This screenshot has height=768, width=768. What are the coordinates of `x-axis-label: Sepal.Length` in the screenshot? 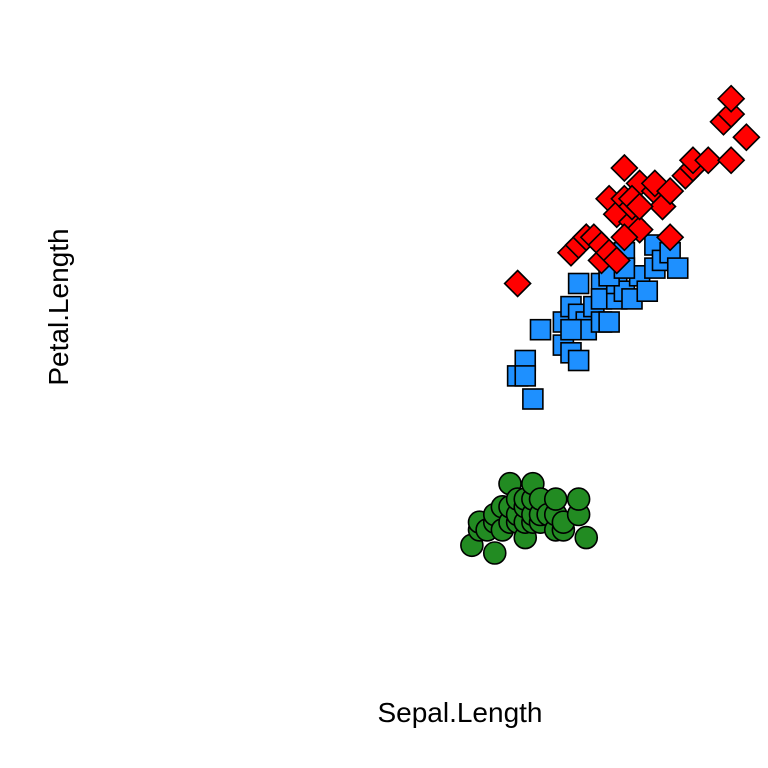 It's located at (459, 712).